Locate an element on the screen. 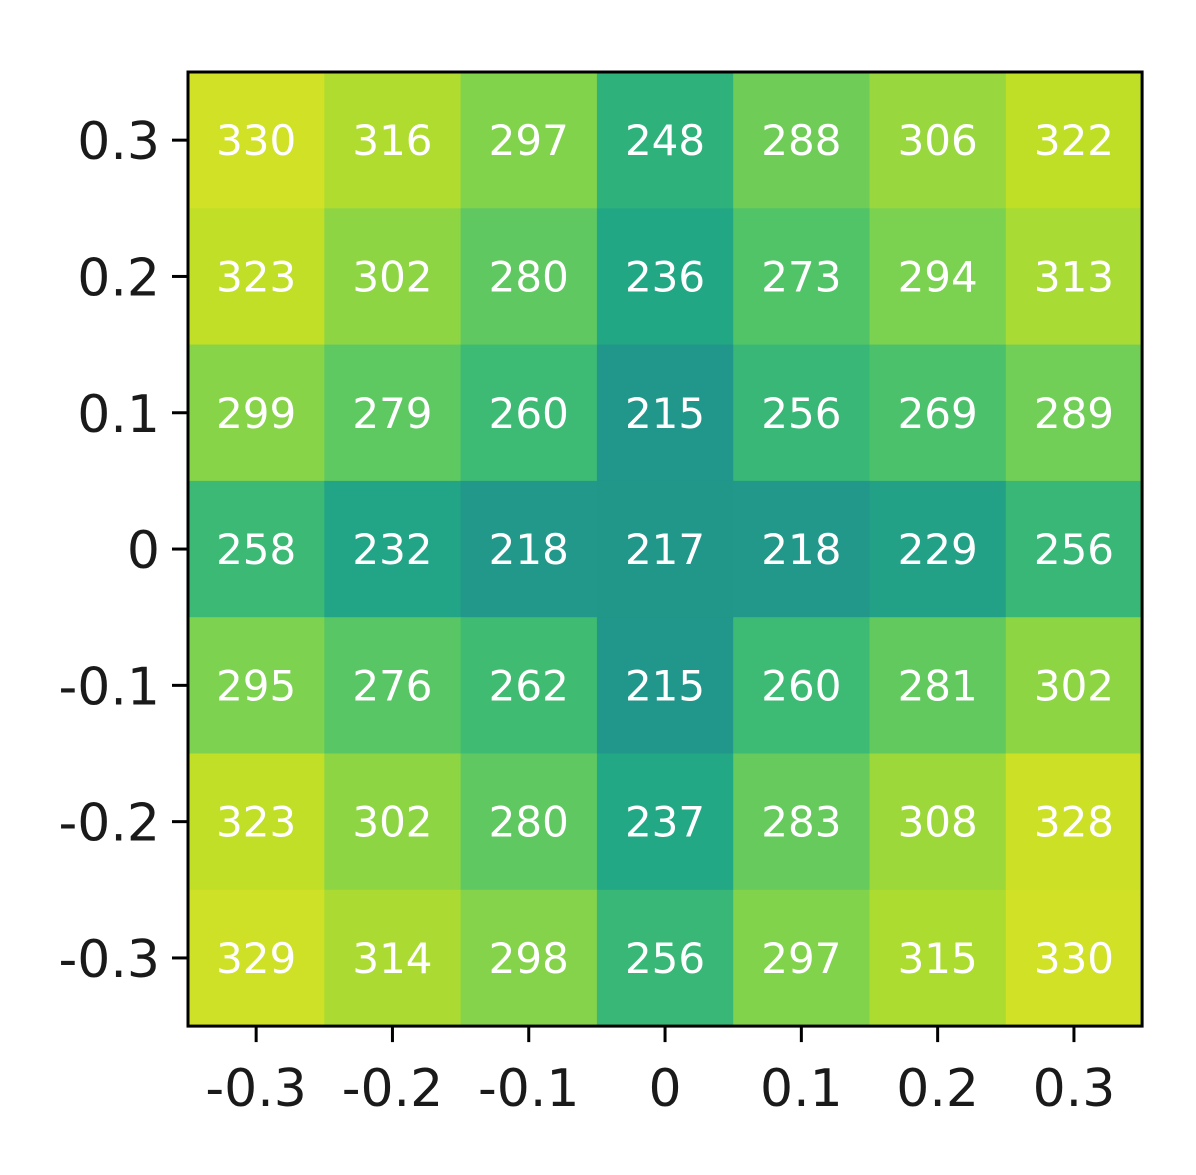 Image resolution: width=1196 pixels, height=1175 pixels. x-tick-label: 0.3 is located at coordinates (1074, 1089).